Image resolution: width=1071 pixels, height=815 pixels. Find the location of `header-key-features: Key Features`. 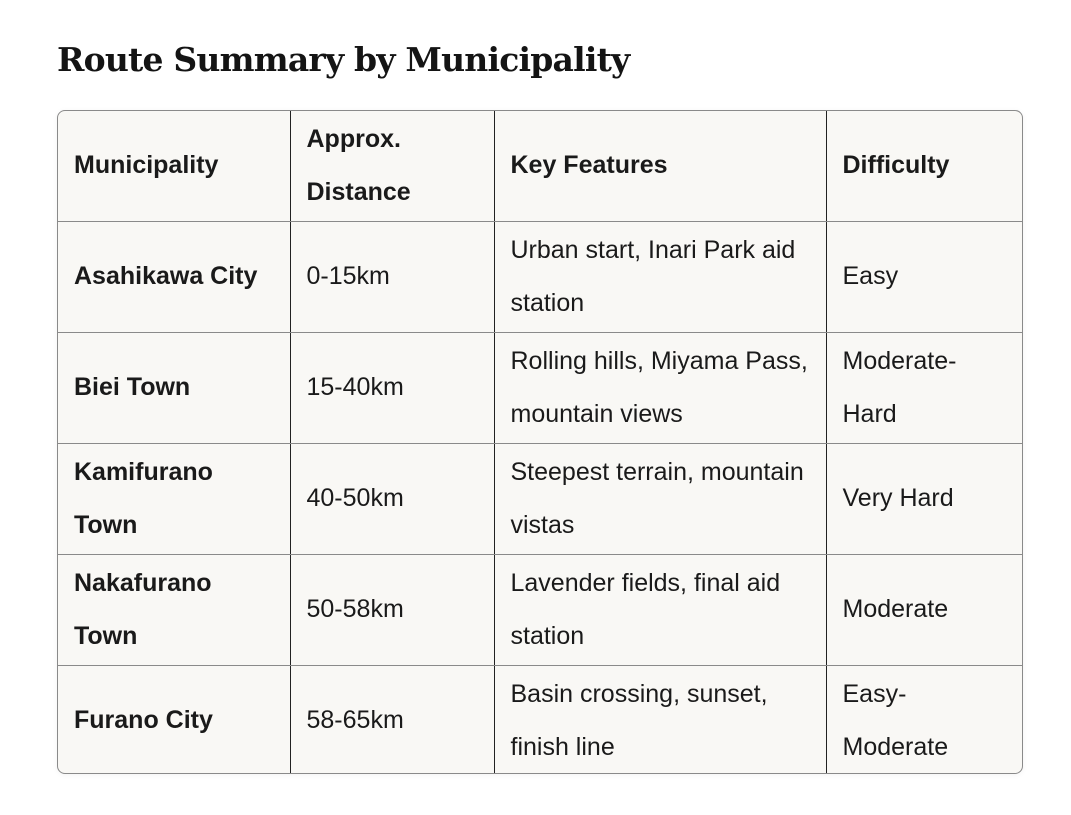

header-key-features: Key Features is located at coordinates (660, 166).